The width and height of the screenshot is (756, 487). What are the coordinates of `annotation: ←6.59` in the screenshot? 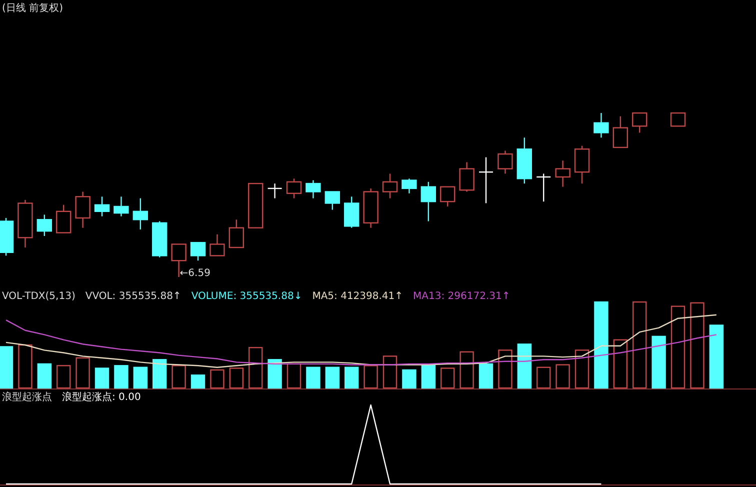 It's located at (195, 273).